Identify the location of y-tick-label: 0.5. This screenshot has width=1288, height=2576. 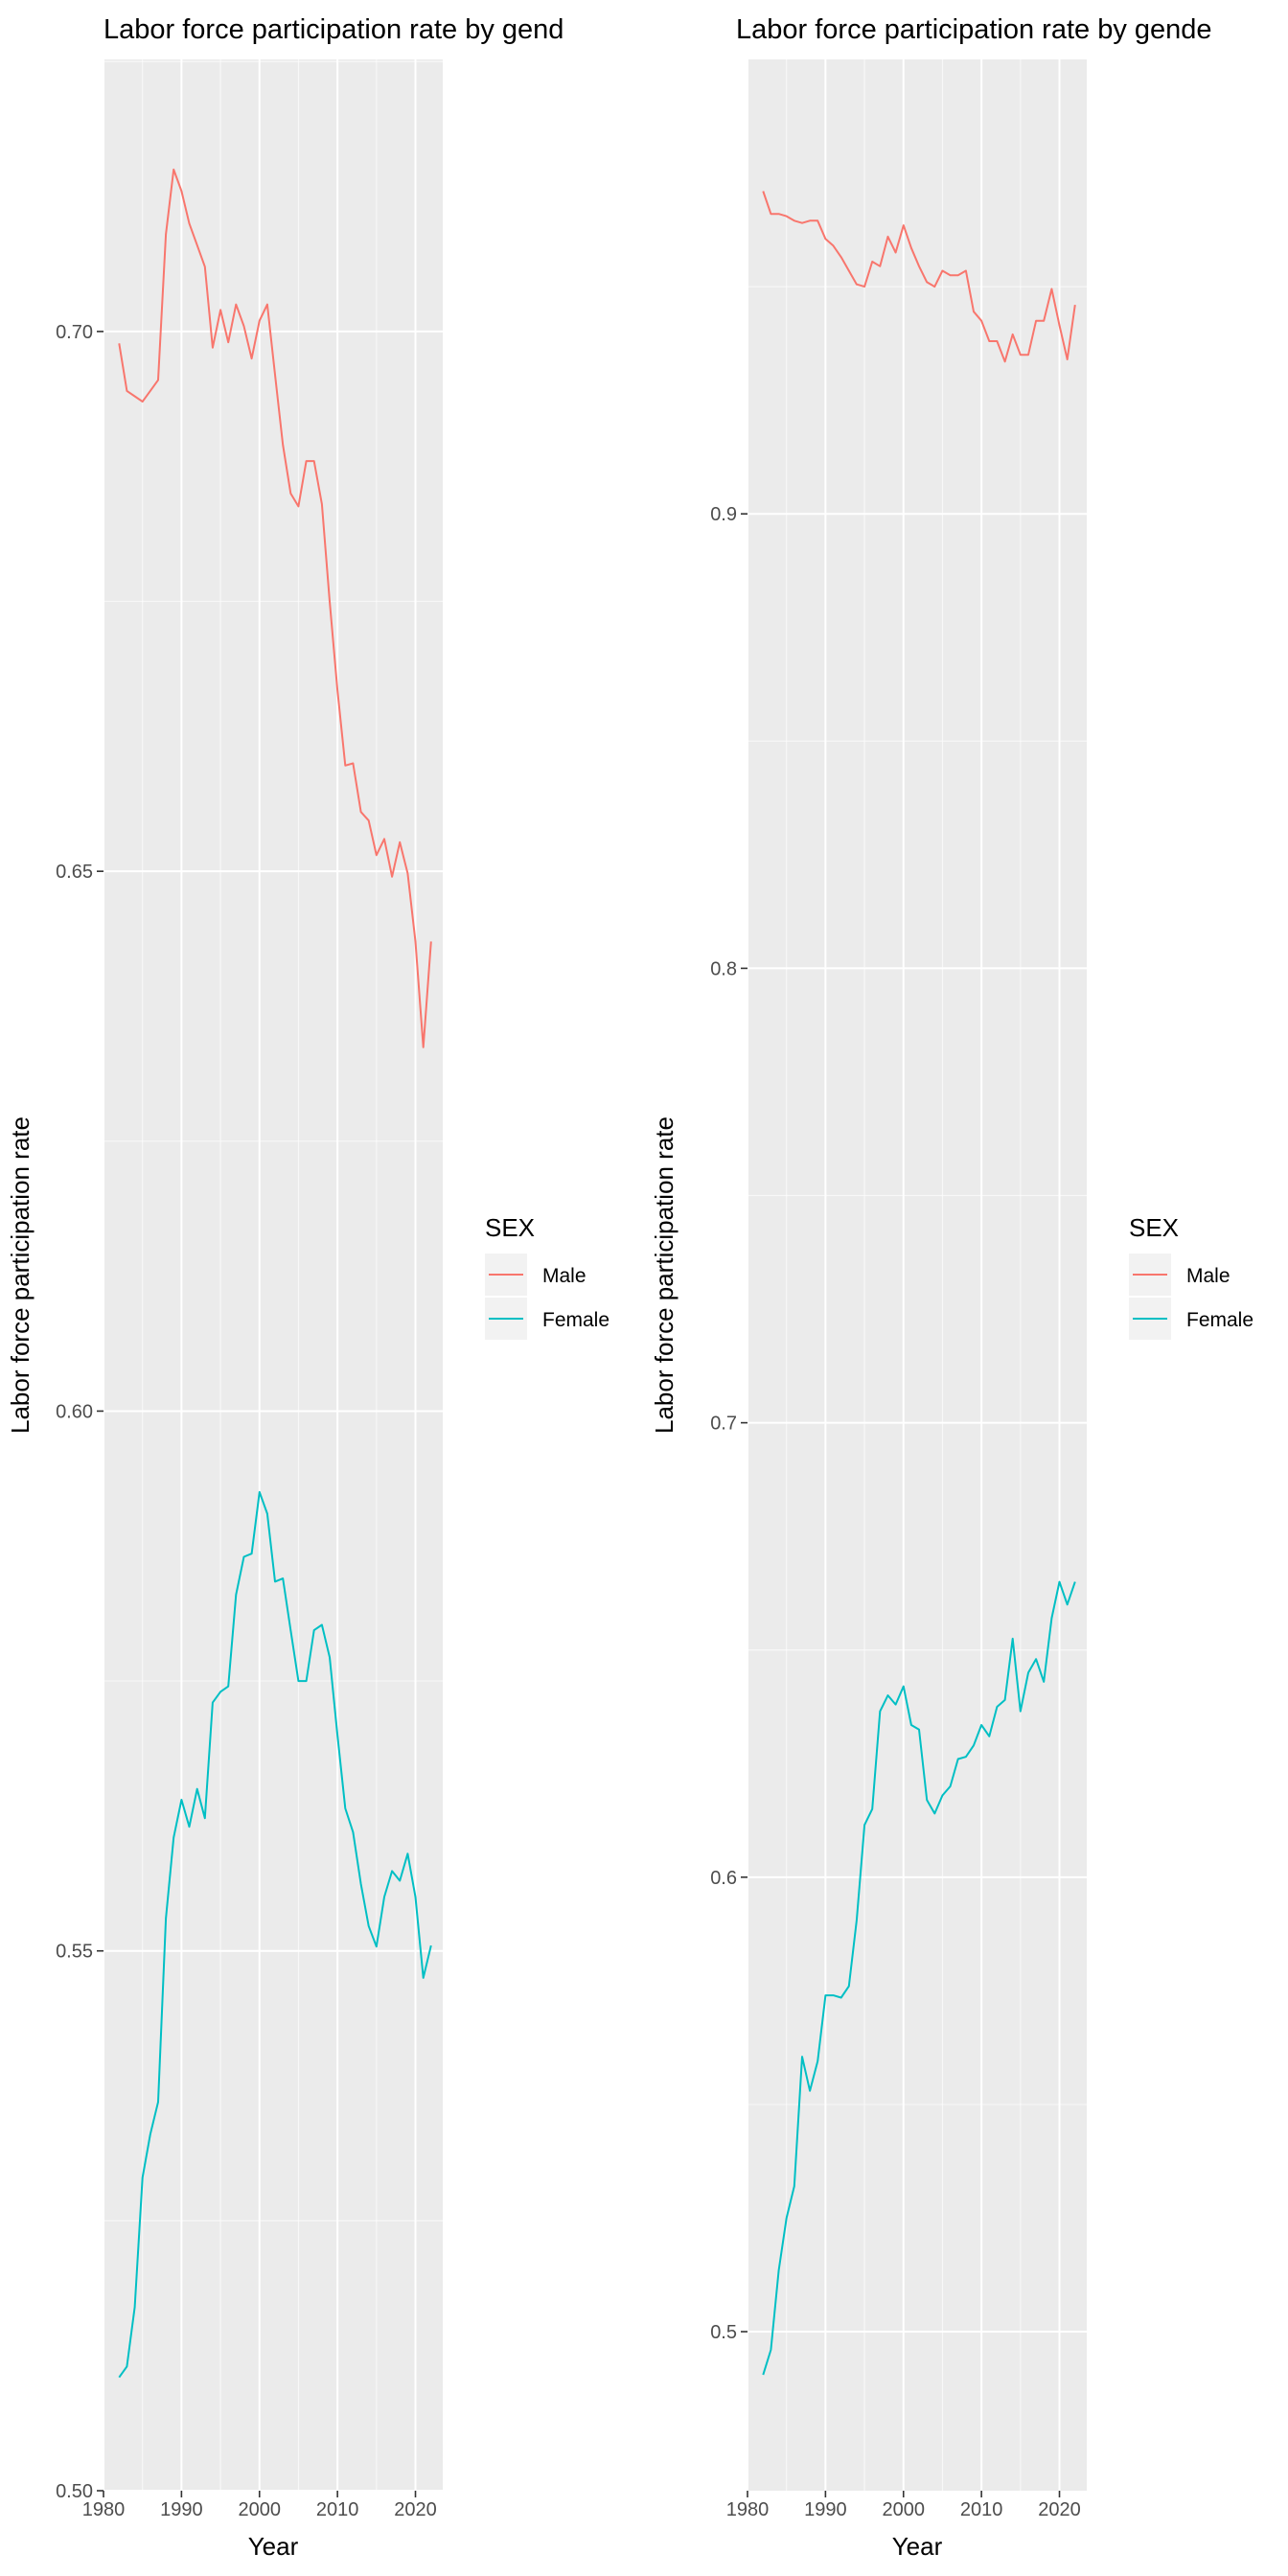
(723, 2332).